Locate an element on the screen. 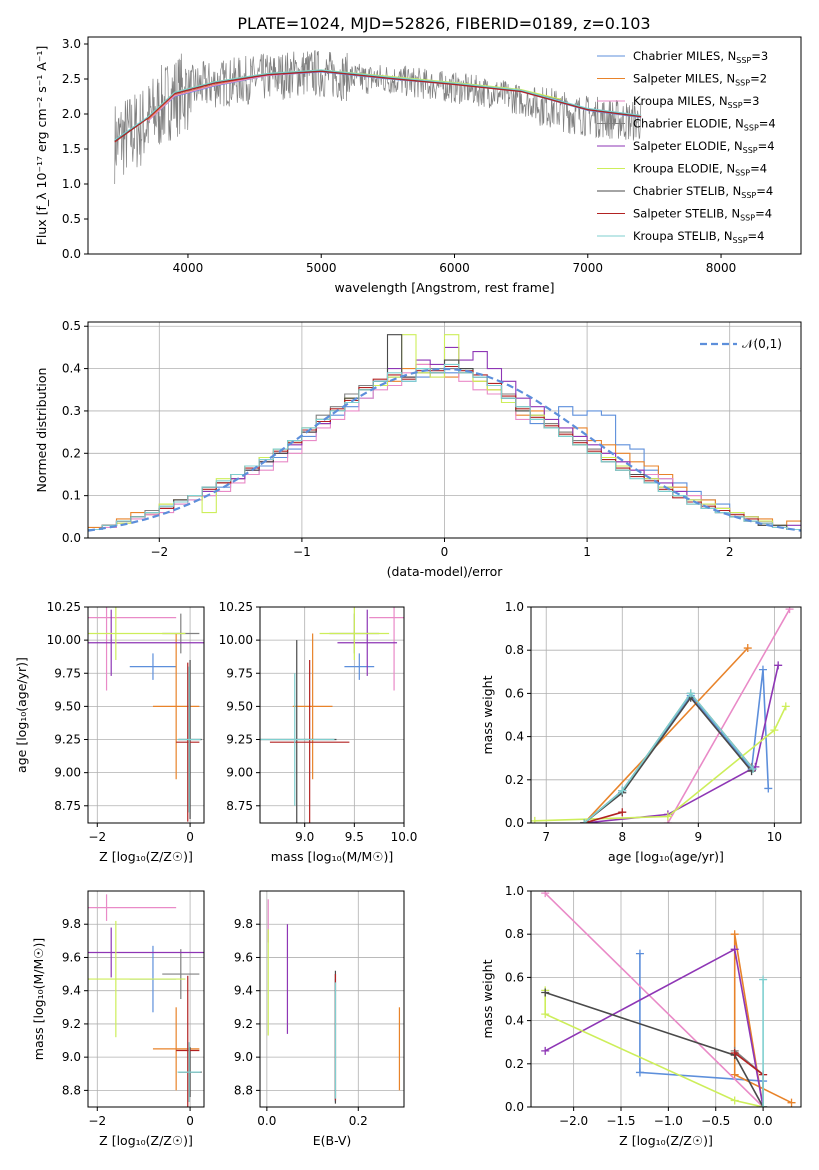 The width and height of the screenshot is (819, 1170). y-tick-label: 2.0 is located at coordinates (71, 114).